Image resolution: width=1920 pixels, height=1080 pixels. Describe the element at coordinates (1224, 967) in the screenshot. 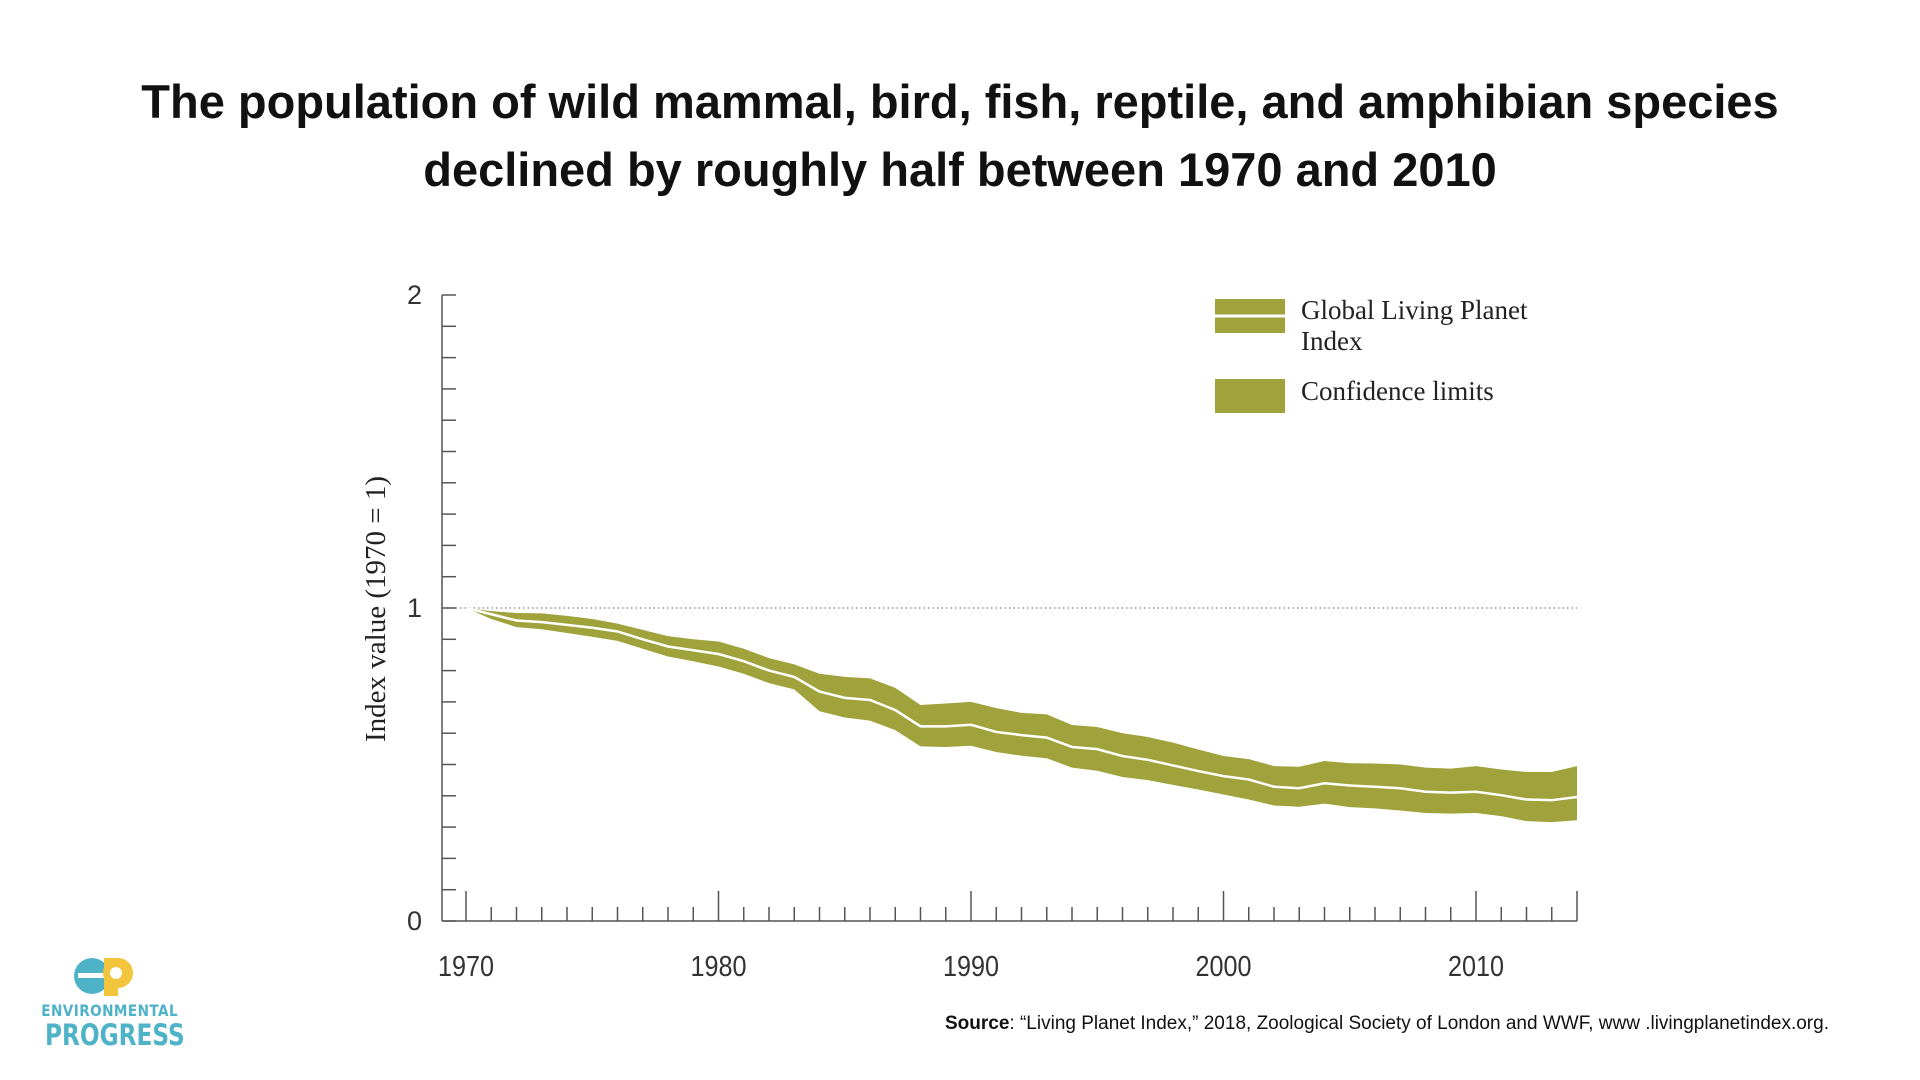

I see `x-tick-label: 2000` at that location.